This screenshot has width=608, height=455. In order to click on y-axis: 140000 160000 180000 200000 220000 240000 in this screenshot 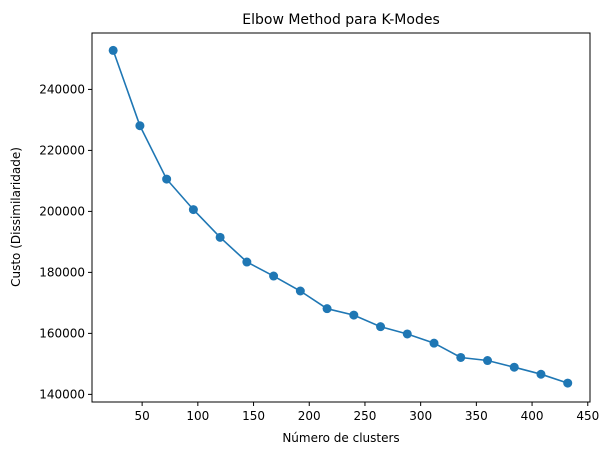, I will do `click(65, 241)`.